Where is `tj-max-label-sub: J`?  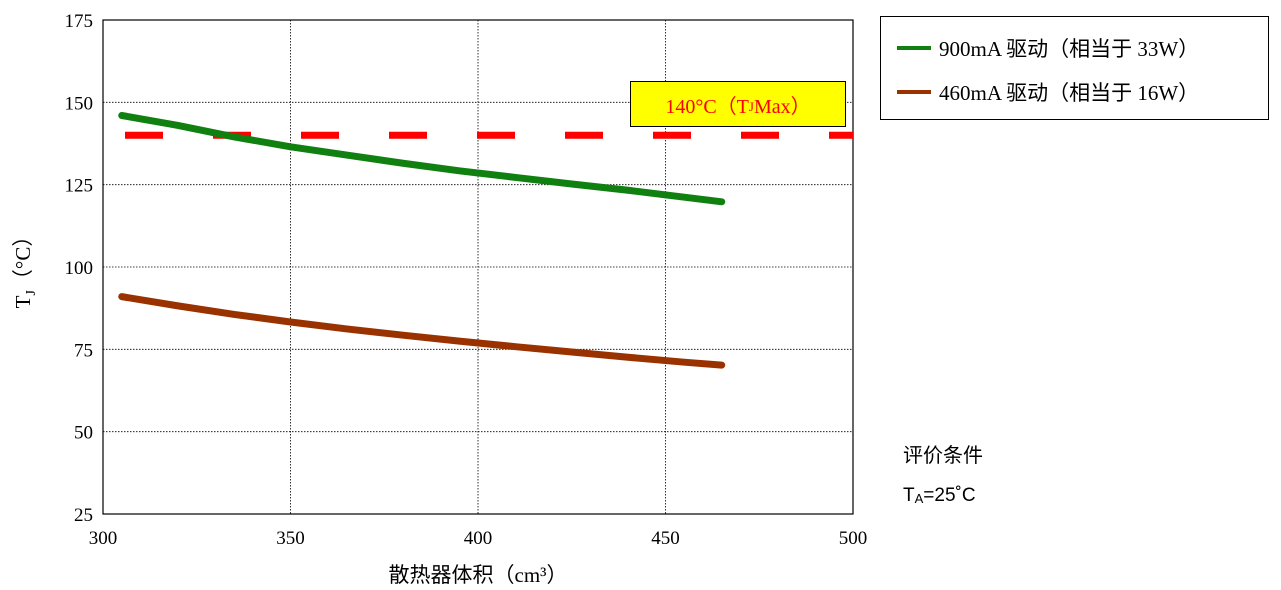
tj-max-label-sub: J is located at coordinates (751, 106).